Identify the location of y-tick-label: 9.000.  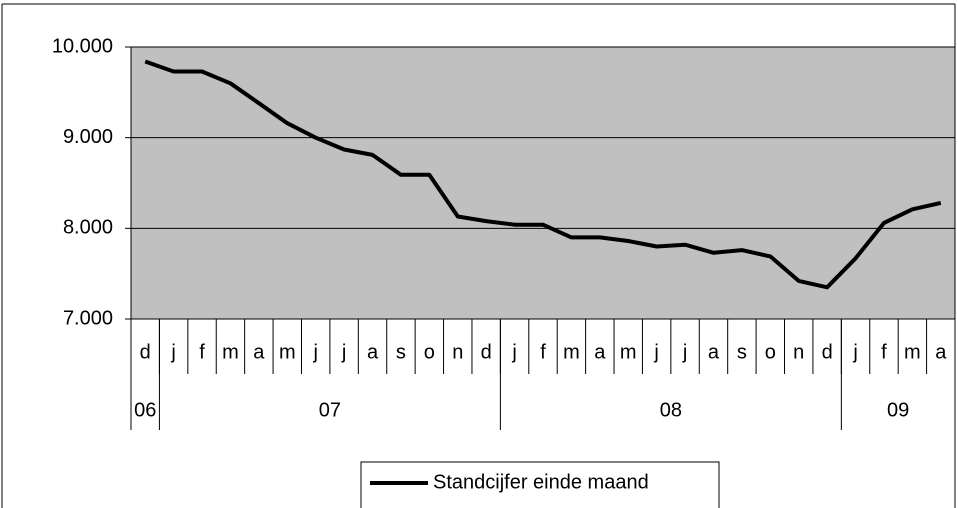
(88, 137).